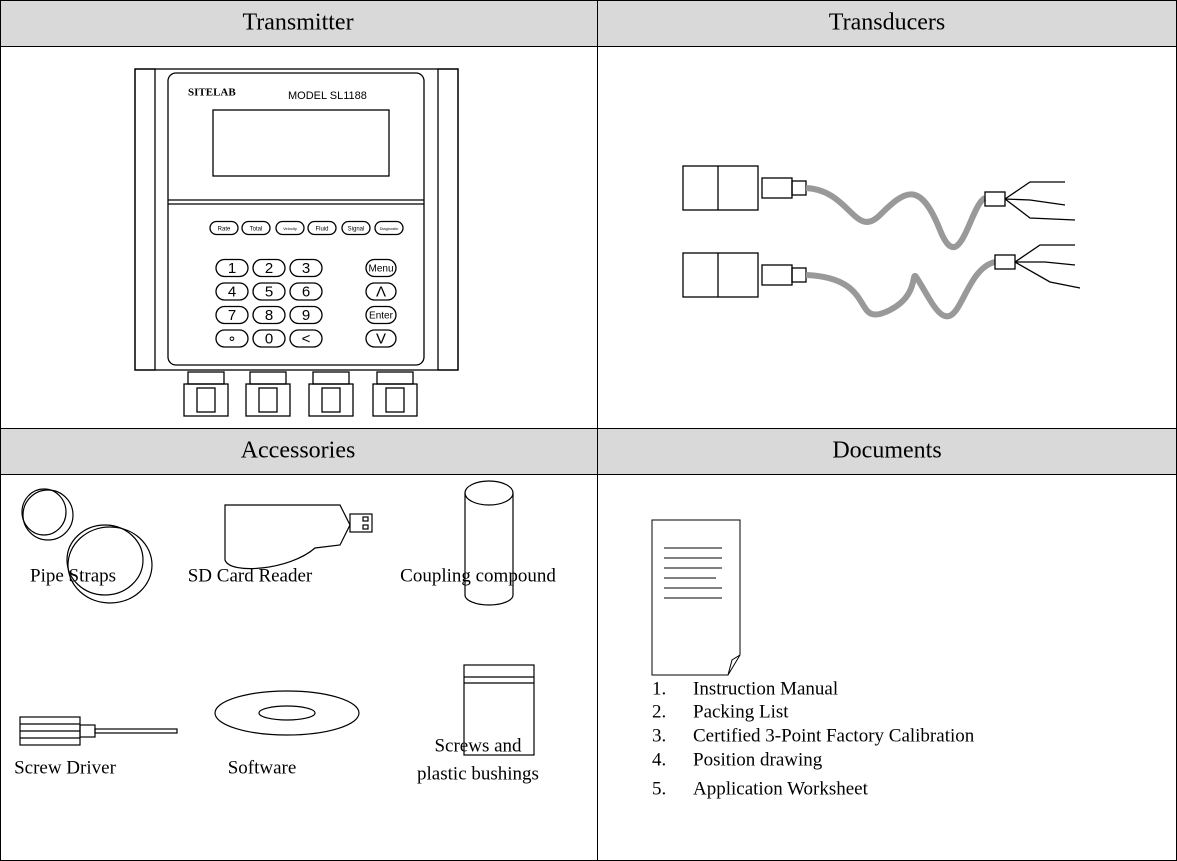 Image resolution: width=1177 pixels, height=861 pixels. What do you see at coordinates (834, 735) in the screenshot?
I see `document-item: Certified 3-Point Factory Calibration` at bounding box center [834, 735].